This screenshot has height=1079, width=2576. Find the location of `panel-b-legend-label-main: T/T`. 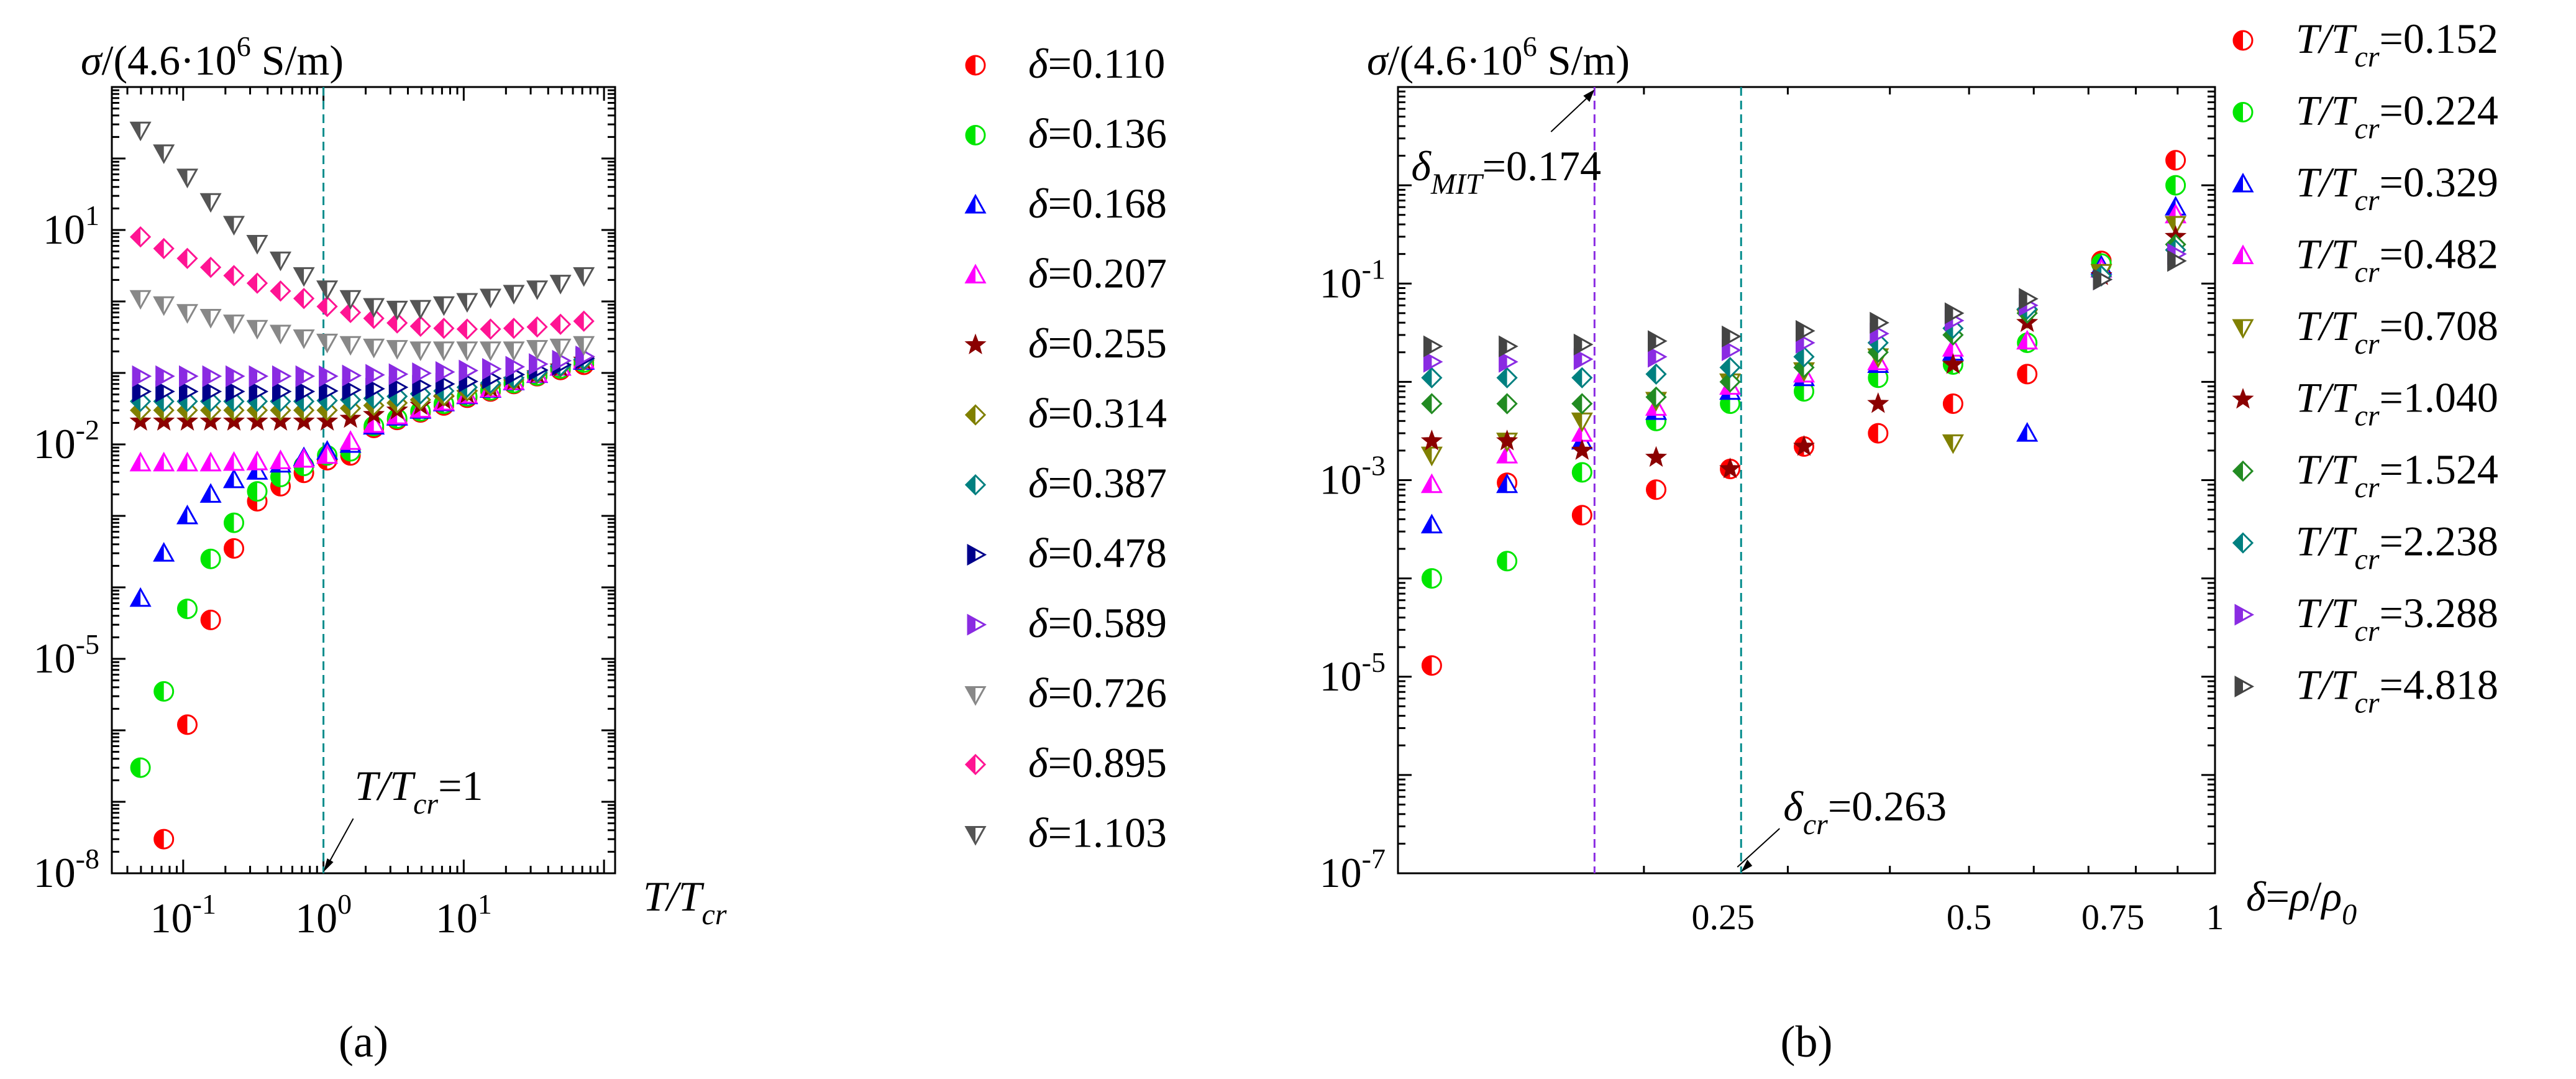

panel-b-legend-label-main: T/T is located at coordinates (2326, 612).